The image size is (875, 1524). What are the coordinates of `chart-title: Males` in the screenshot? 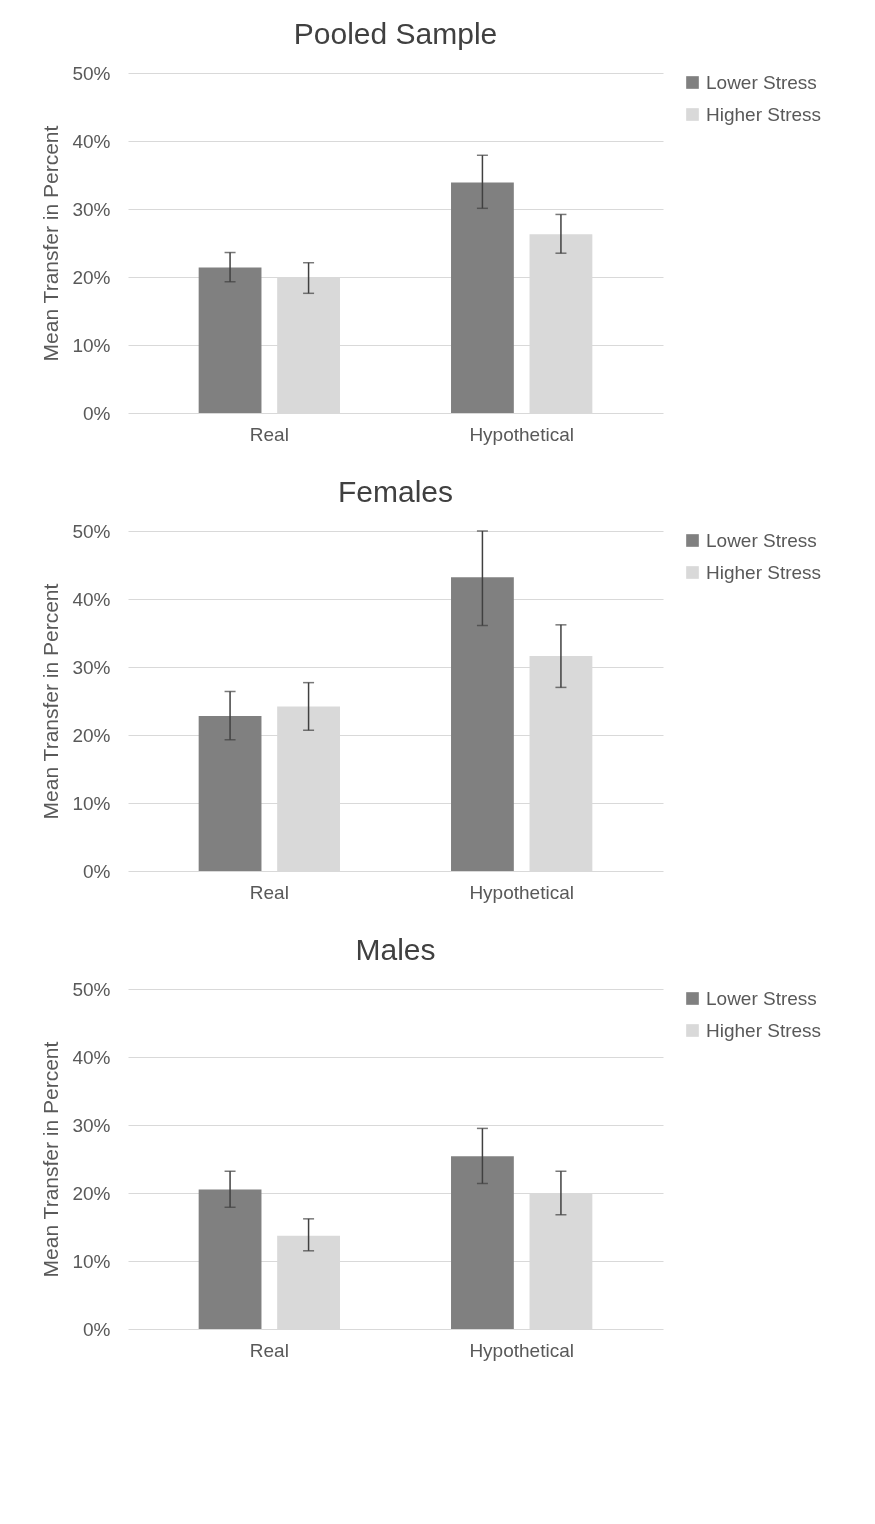 It's located at (395, 949).